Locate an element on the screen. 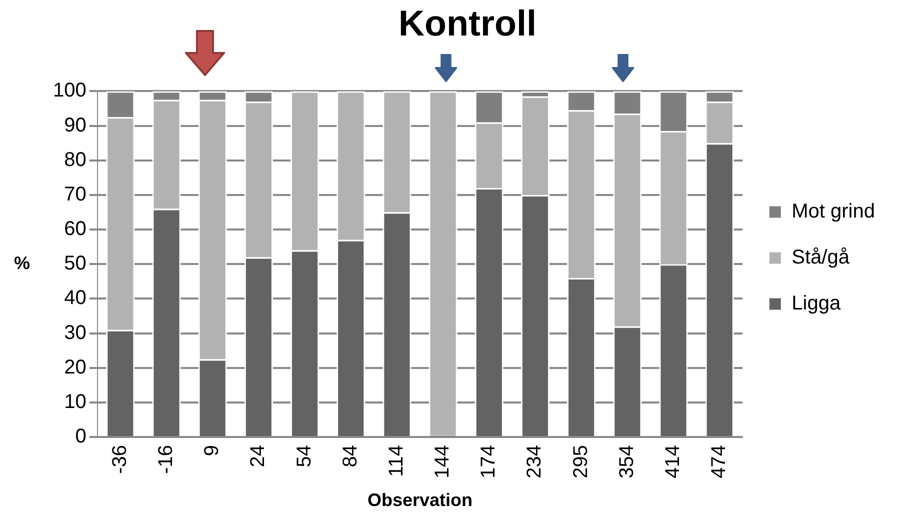 This screenshot has height=520, width=905. x-tick-label: 9 is located at coordinates (212, 450).